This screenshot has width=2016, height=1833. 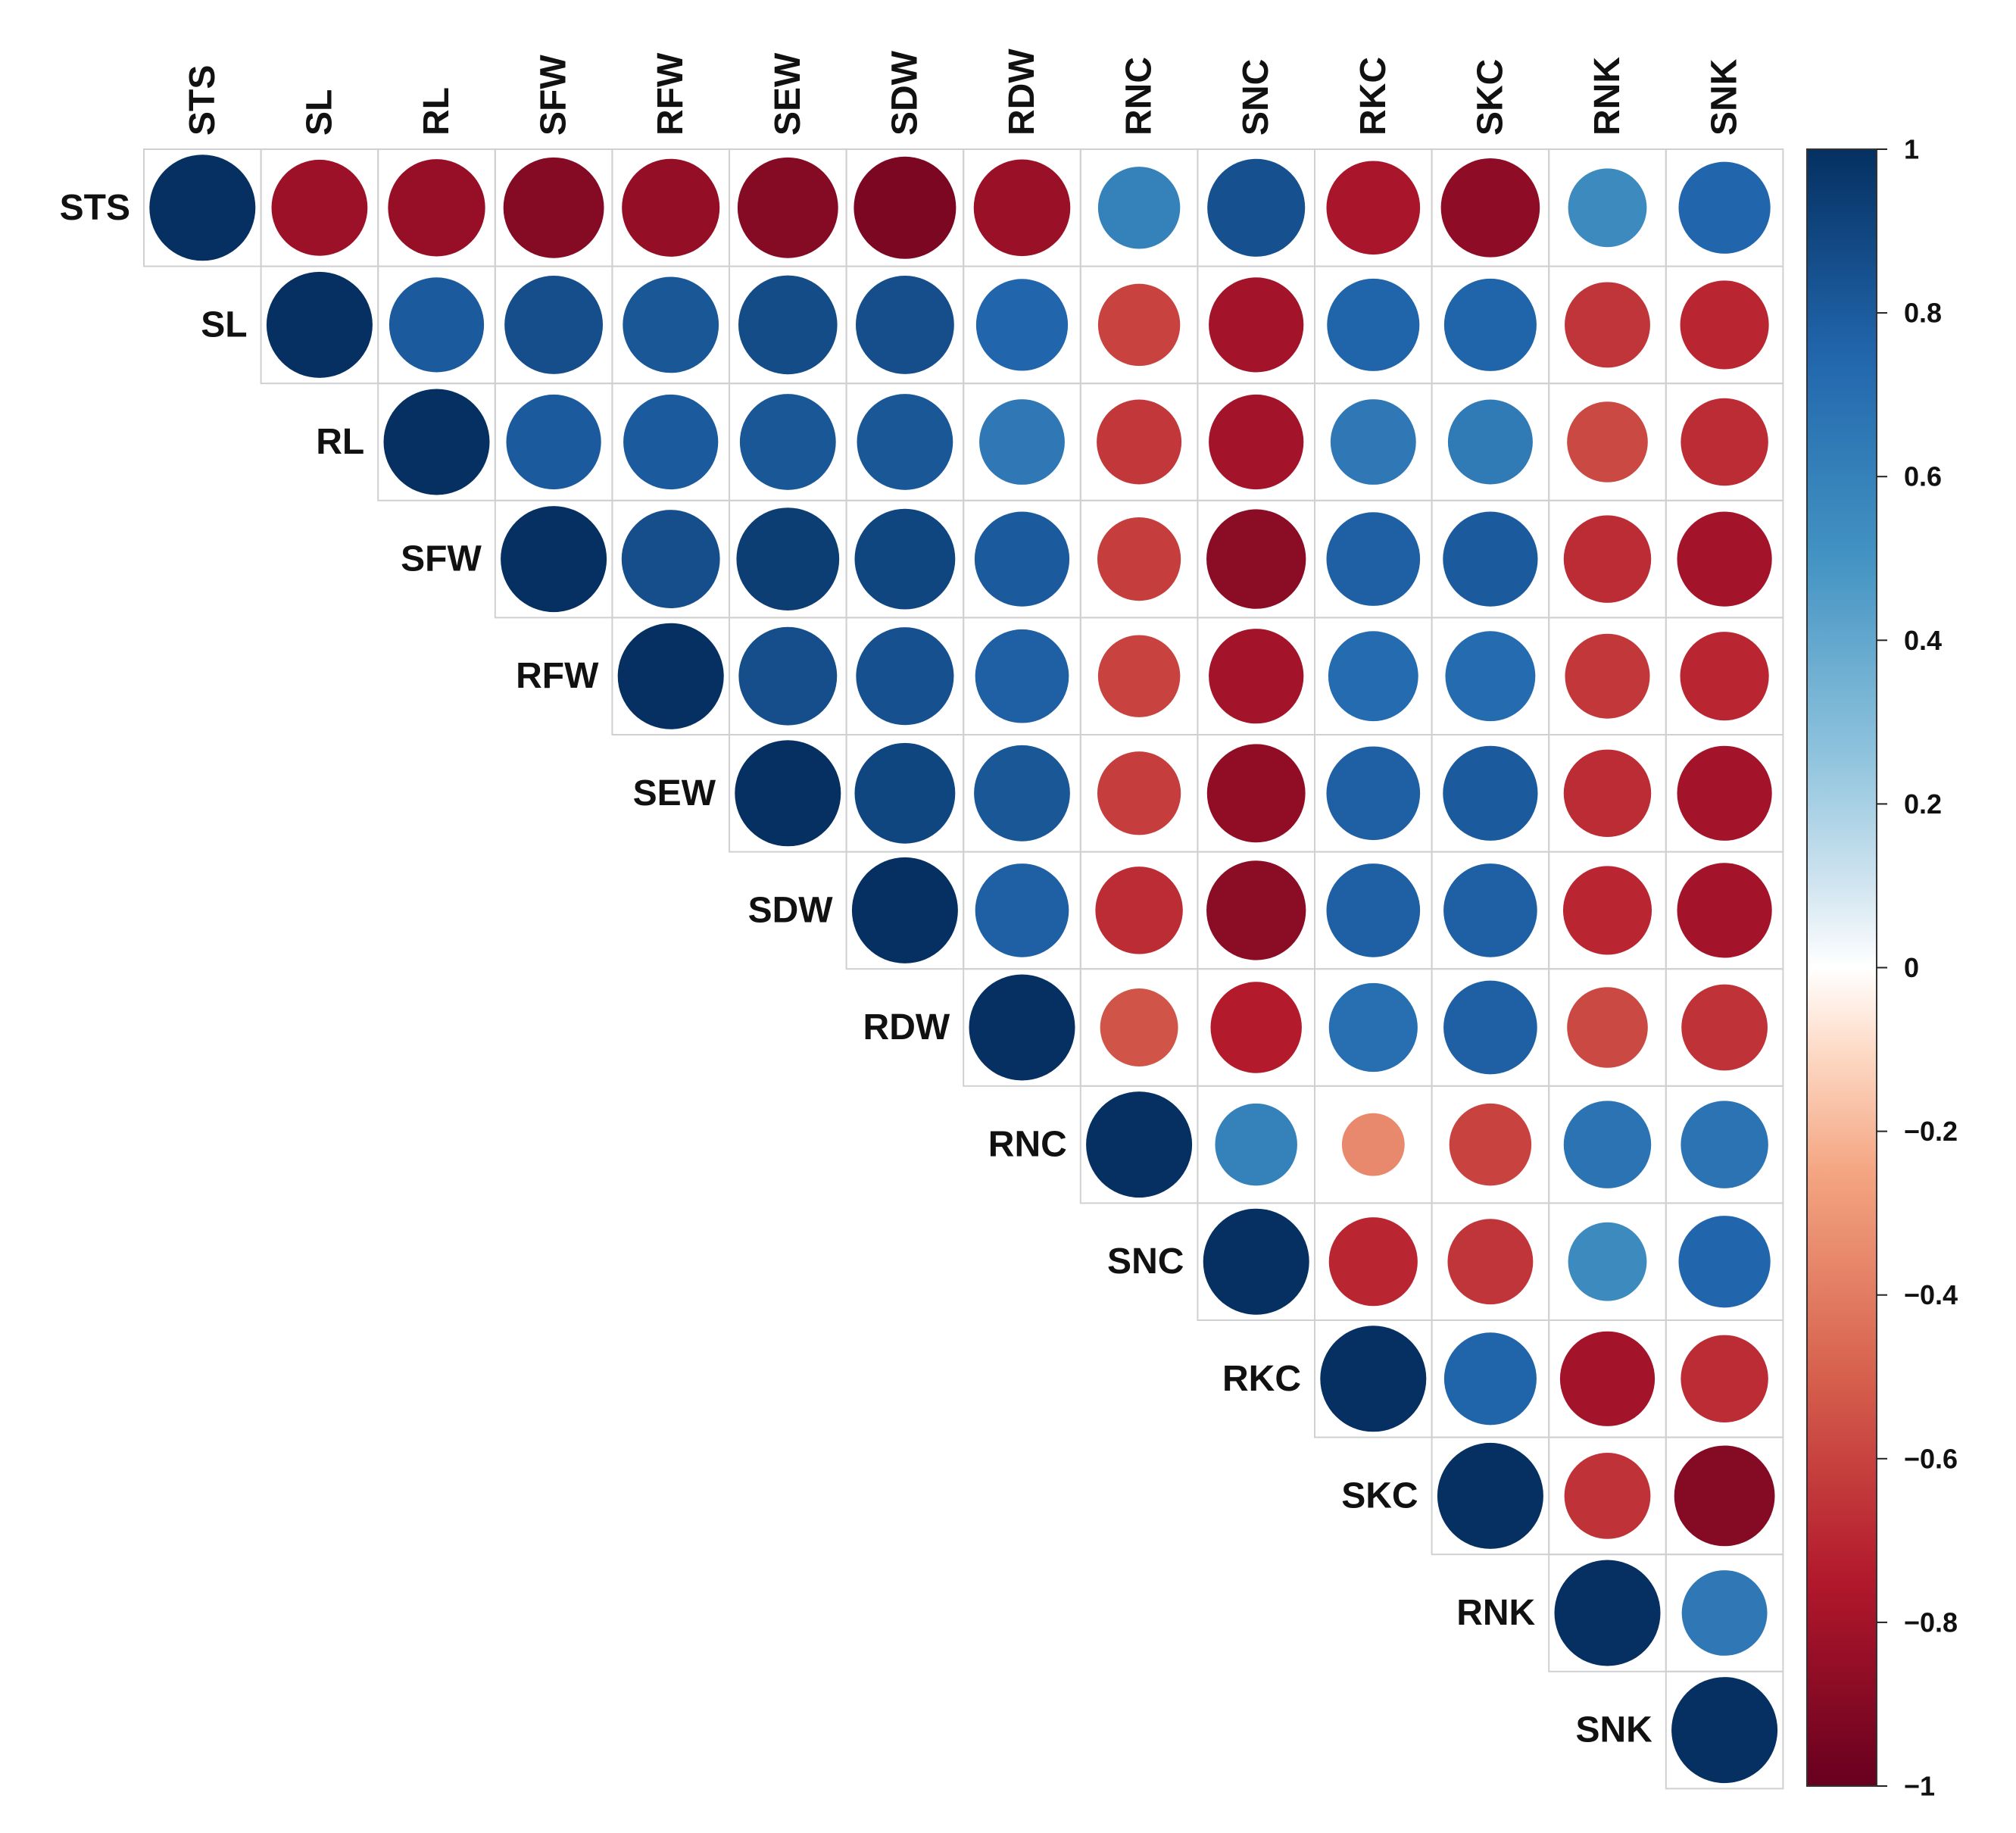 I want to click on corr-circle-STS-RFW, so click(x=671, y=207).